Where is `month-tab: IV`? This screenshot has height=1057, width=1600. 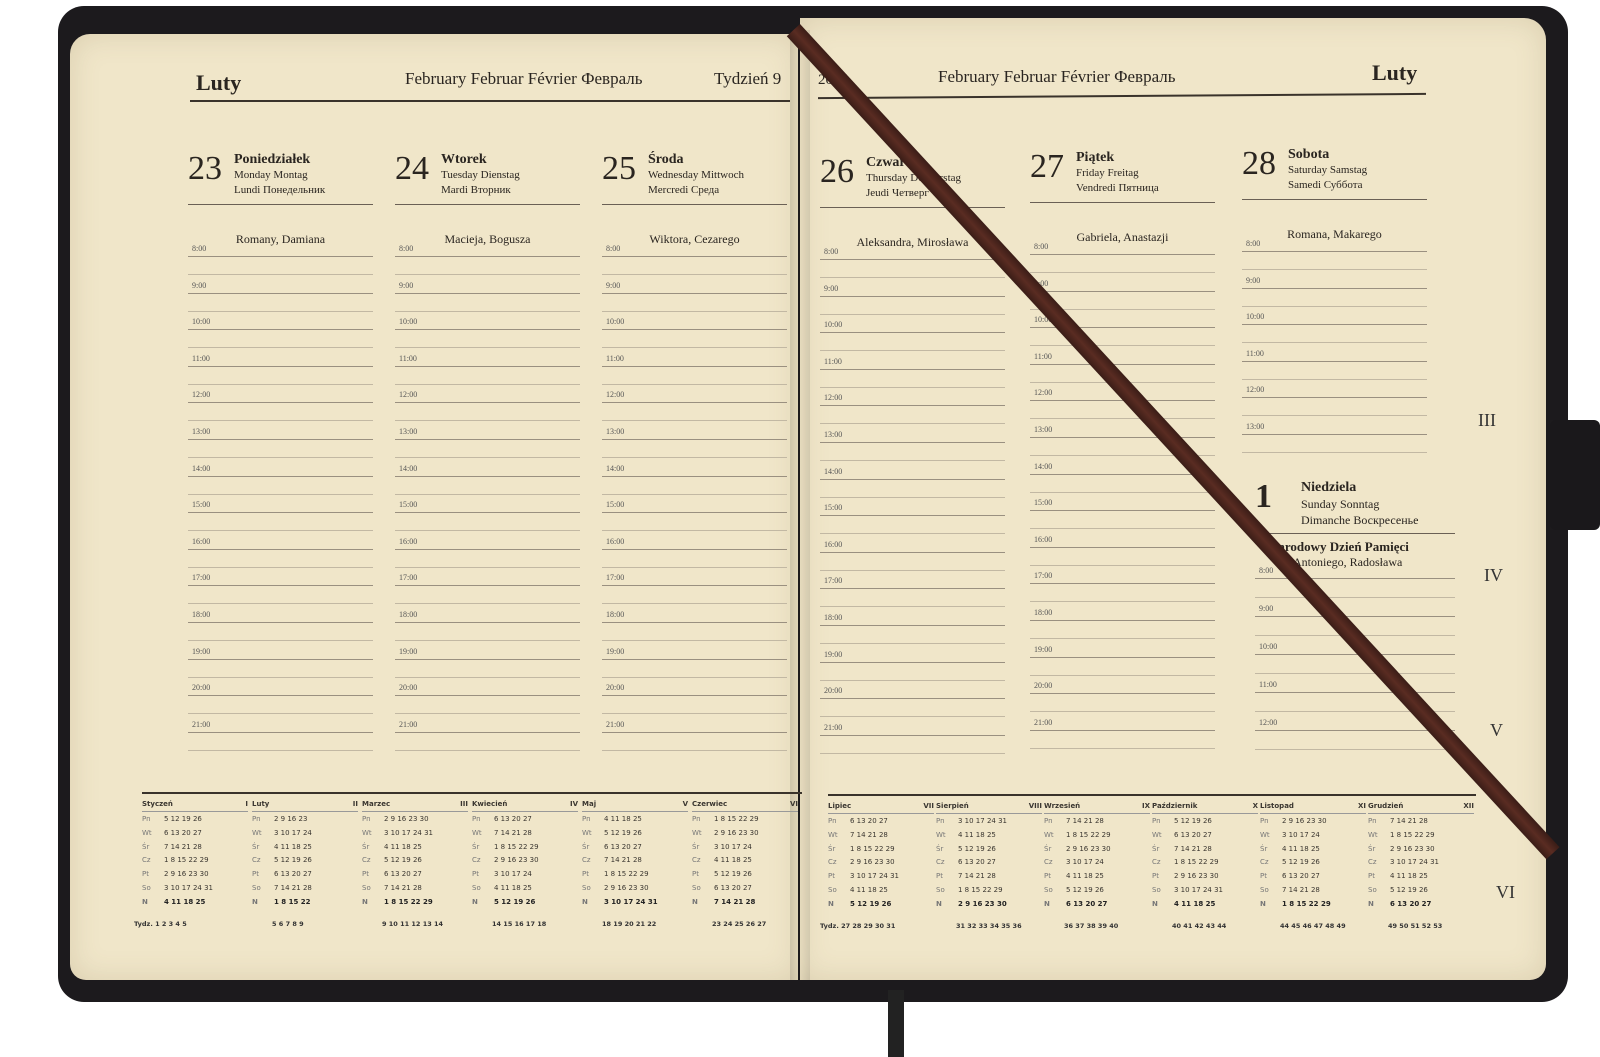
month-tab: IV is located at coordinates (1493, 575).